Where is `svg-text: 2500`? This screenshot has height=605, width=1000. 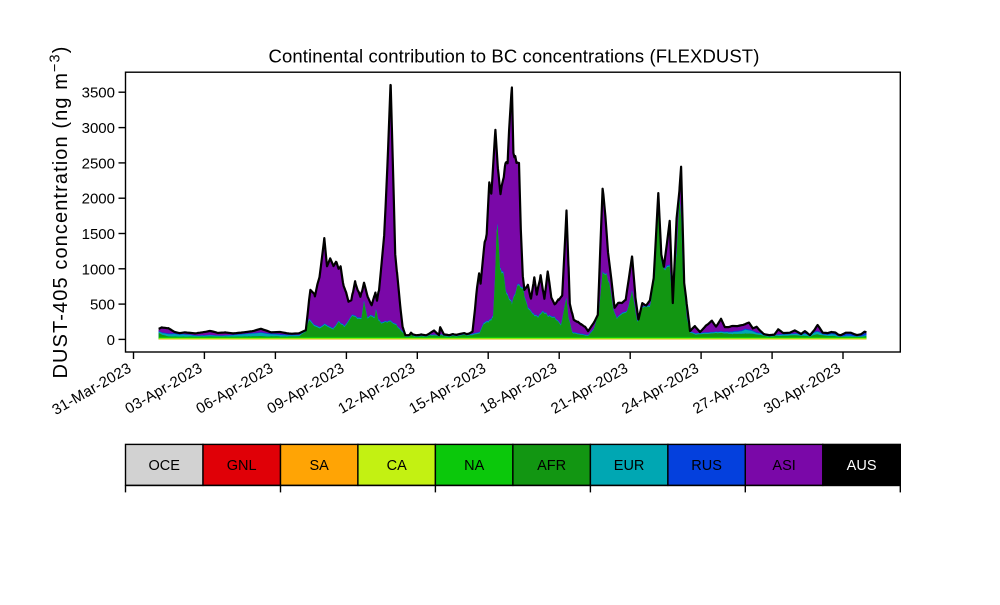 svg-text: 2500 is located at coordinates (98, 163).